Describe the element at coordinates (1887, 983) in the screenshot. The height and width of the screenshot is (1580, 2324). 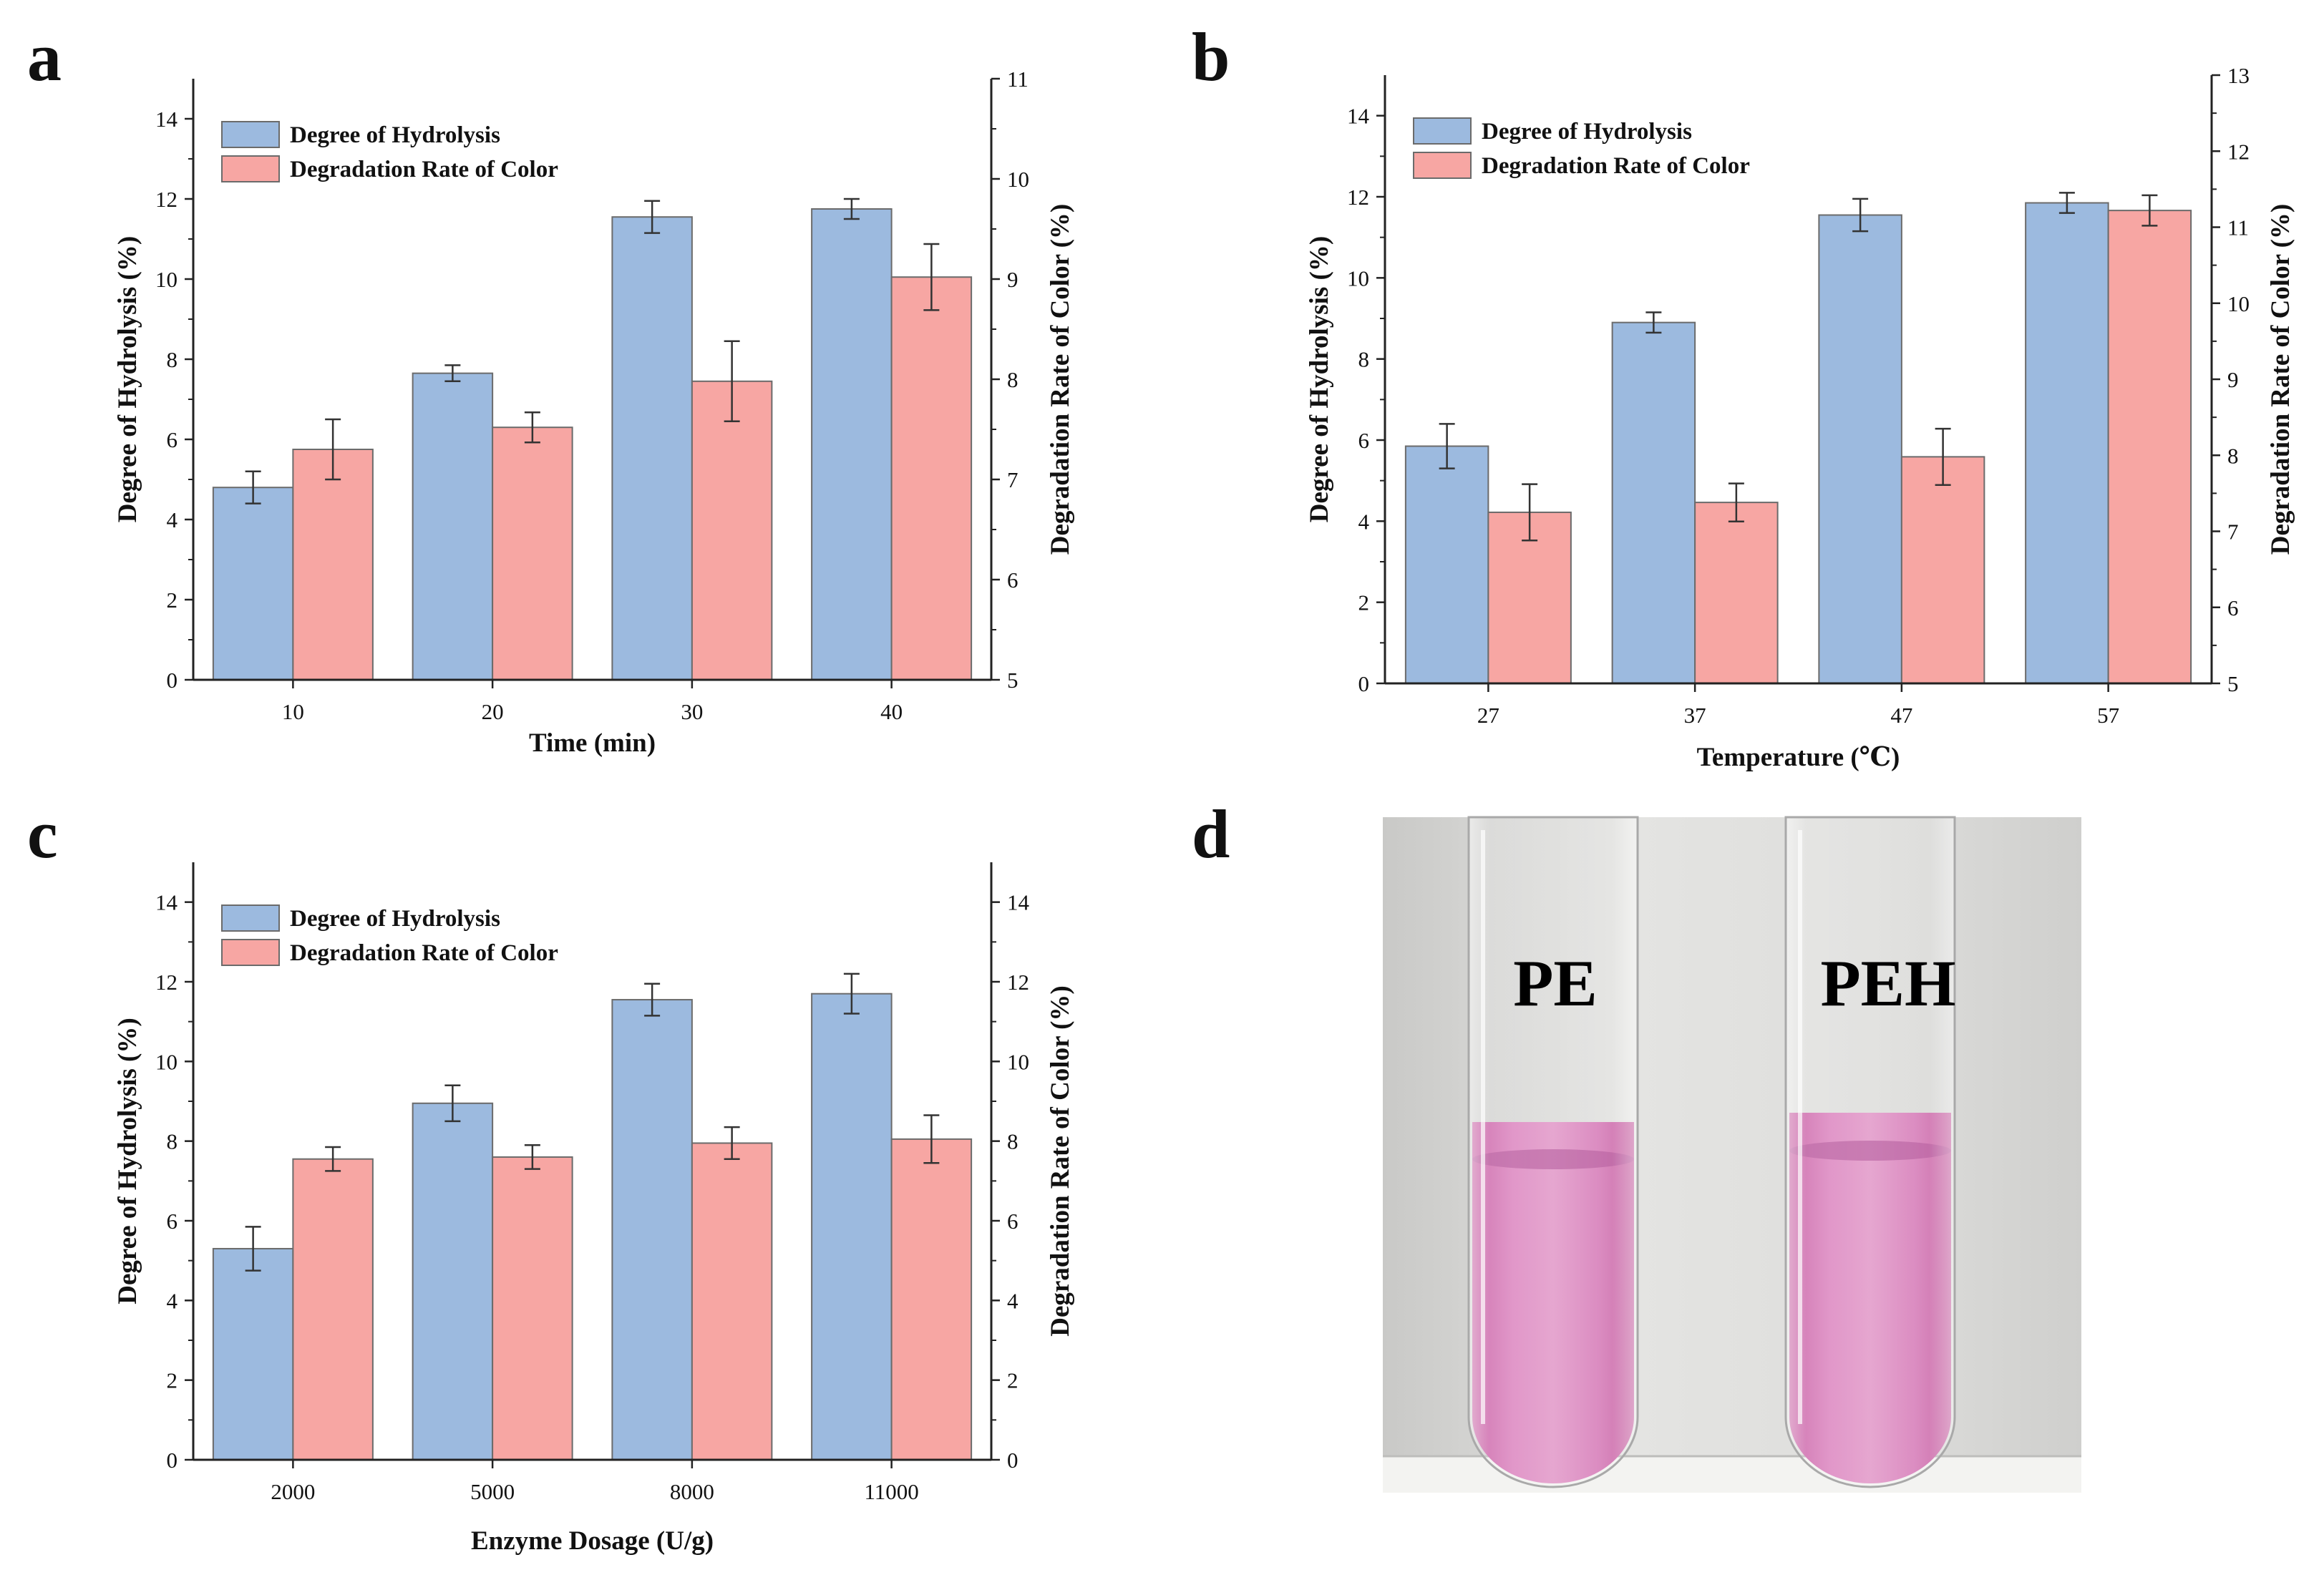
I see `photo-label-peh: PEH` at that location.